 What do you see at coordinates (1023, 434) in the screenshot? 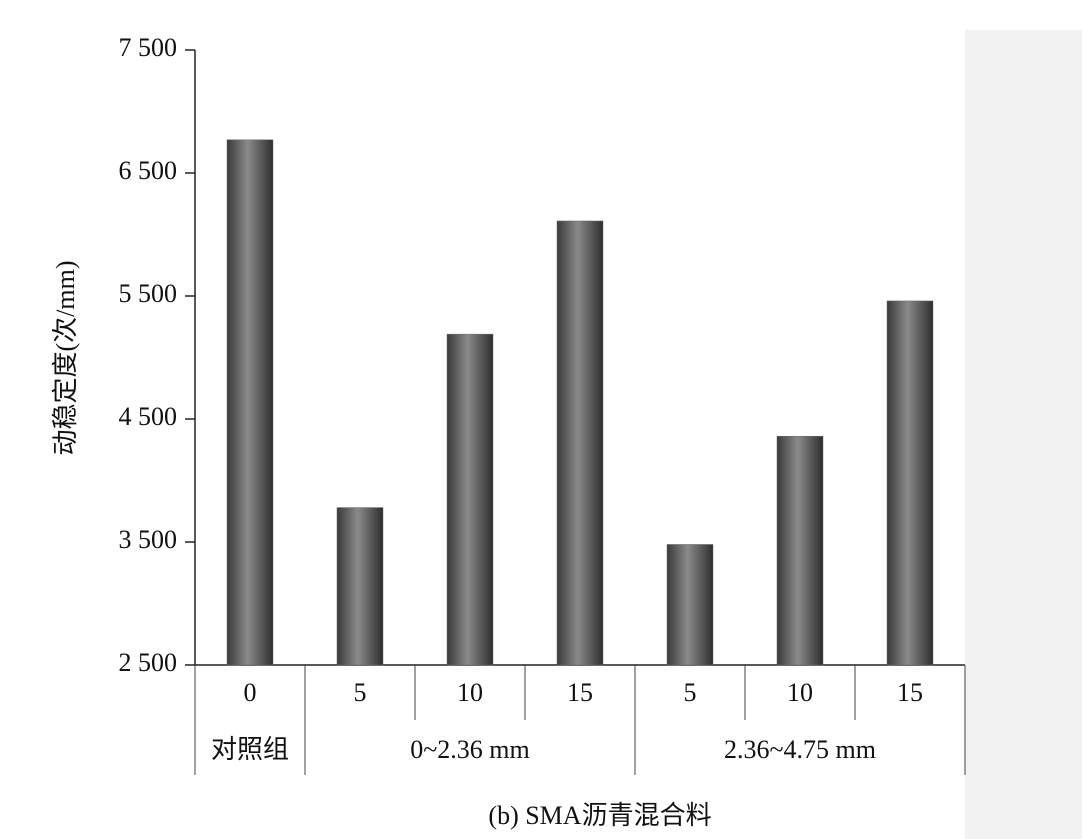
I see `background-strip` at bounding box center [1023, 434].